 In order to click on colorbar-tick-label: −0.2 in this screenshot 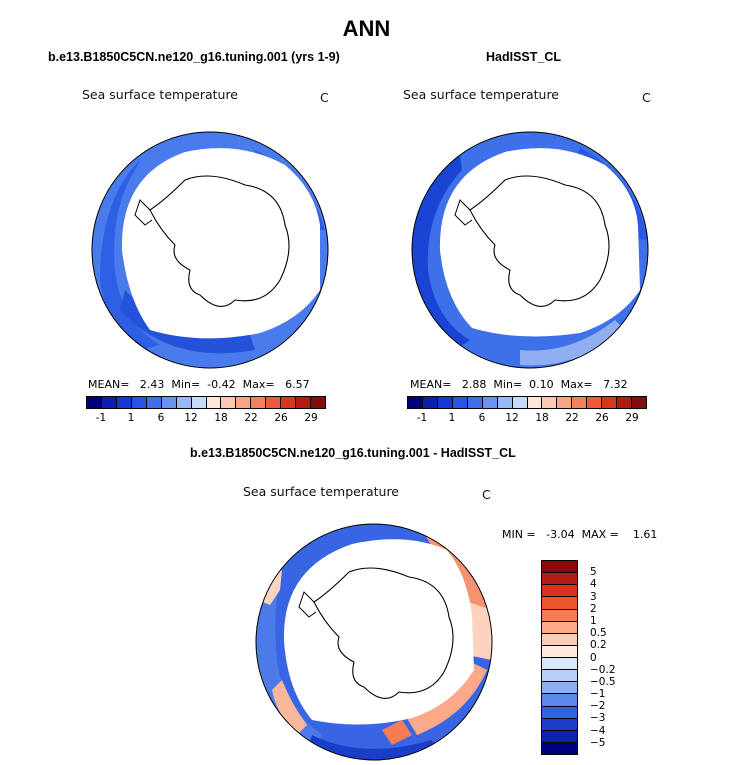, I will do `click(603, 669)`.